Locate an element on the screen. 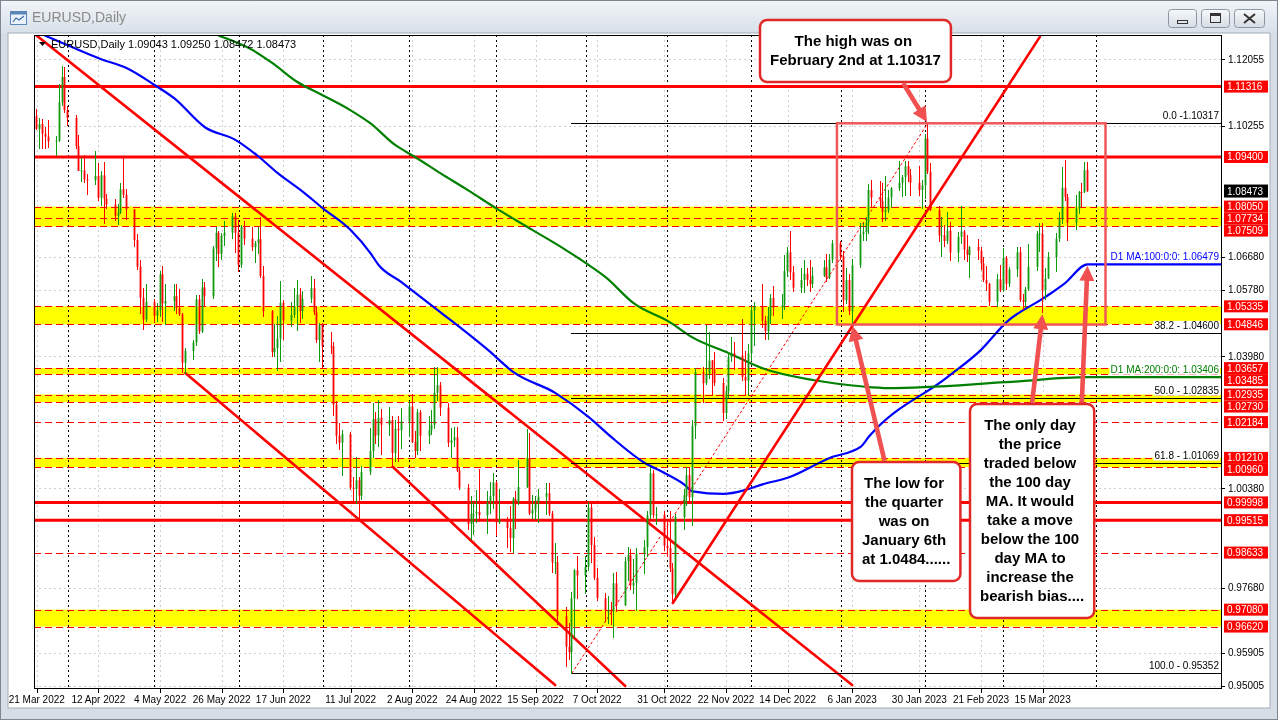 The image size is (1278, 720). y-tick-label: 1.12055 is located at coordinates (1246, 59).